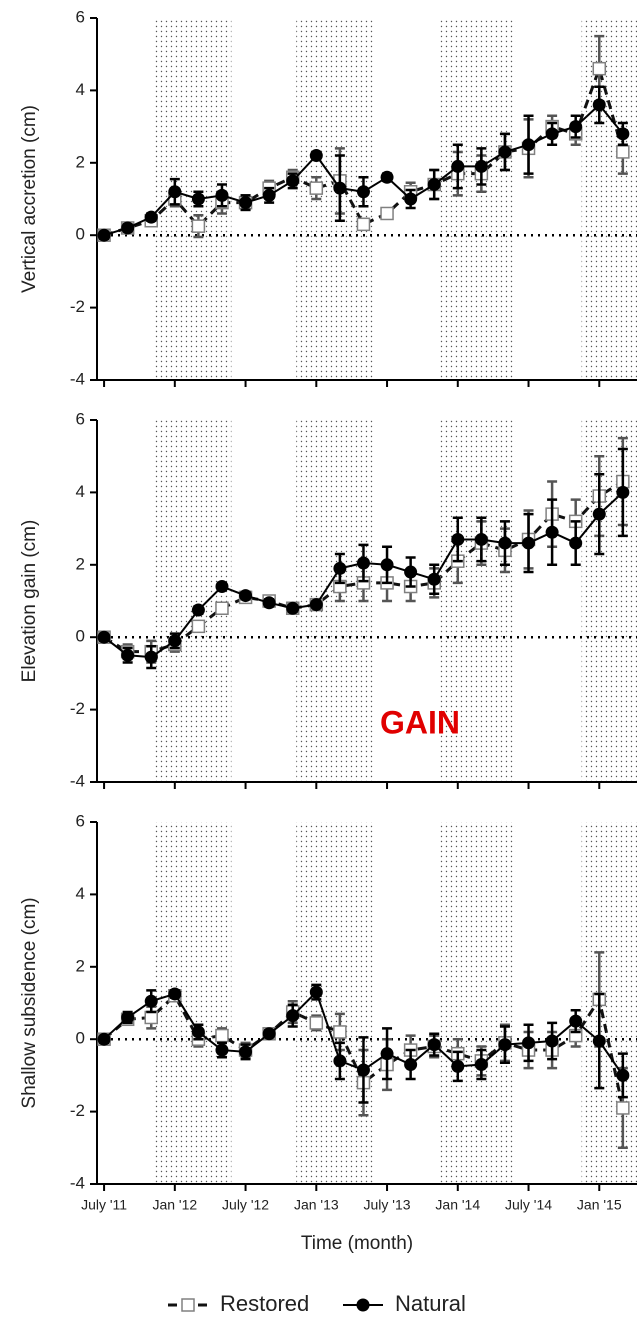 Image resolution: width=637 pixels, height=1334 pixels. I want to click on y-axis-title: Elevation gain (cm), so click(29, 601).